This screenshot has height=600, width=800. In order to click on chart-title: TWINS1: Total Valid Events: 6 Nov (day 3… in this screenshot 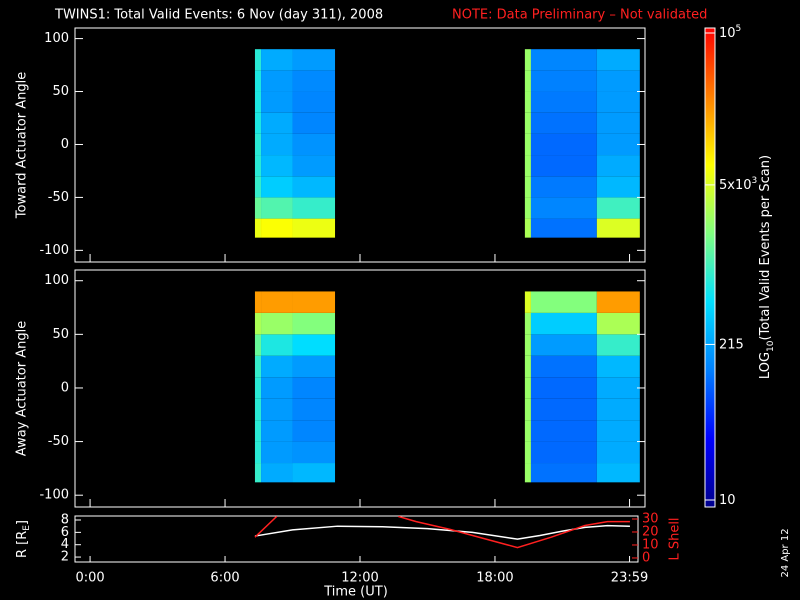, I will do `click(218, 15)`.